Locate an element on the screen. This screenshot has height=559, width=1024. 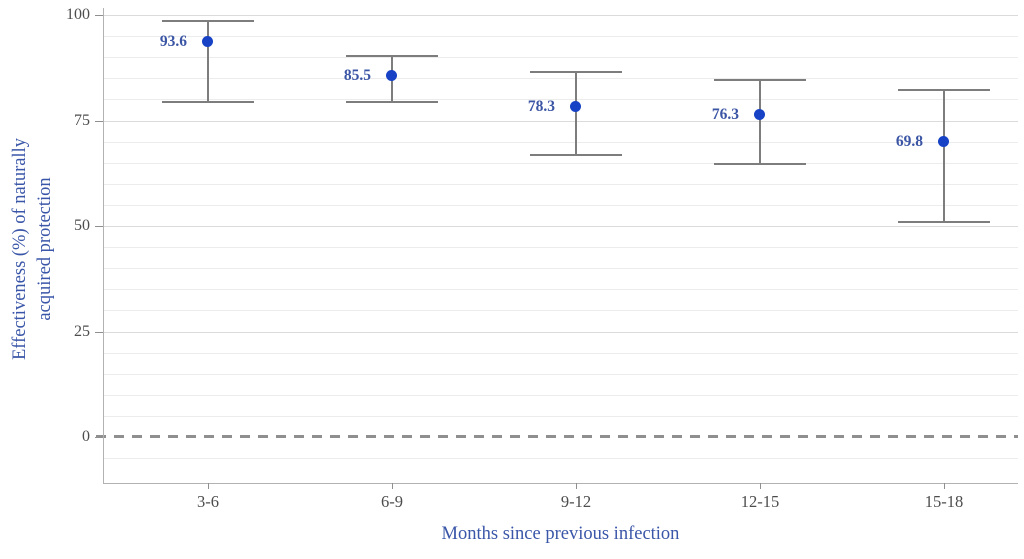
x-axis-title: Months since previous infection is located at coordinates (560, 534).